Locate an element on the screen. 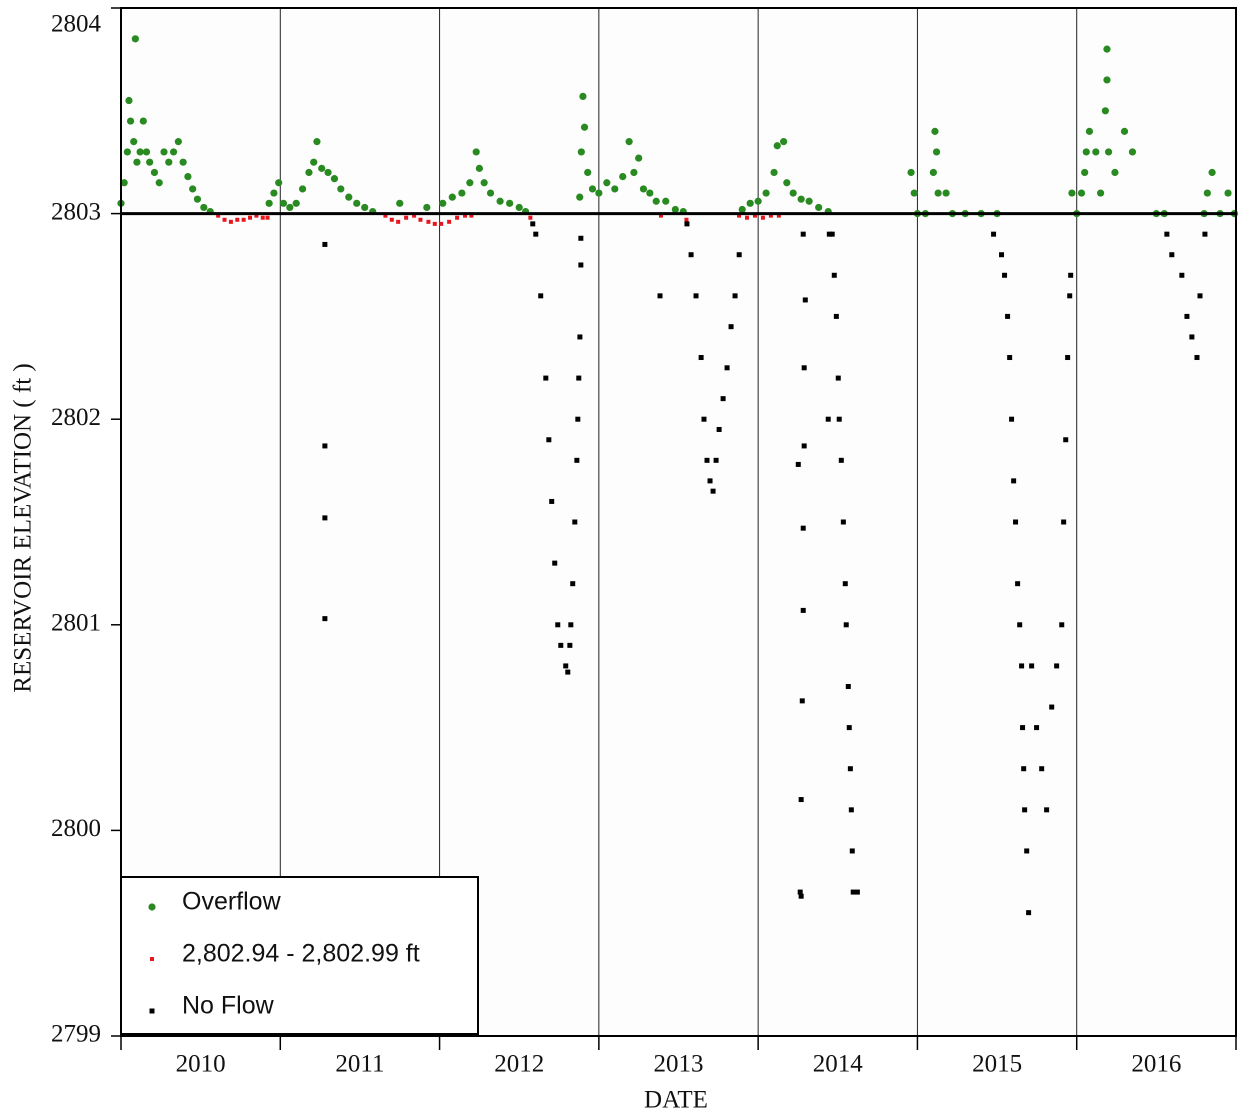 The height and width of the screenshot is (1116, 1239). y-tick-label: 2803 is located at coordinates (76, 211).